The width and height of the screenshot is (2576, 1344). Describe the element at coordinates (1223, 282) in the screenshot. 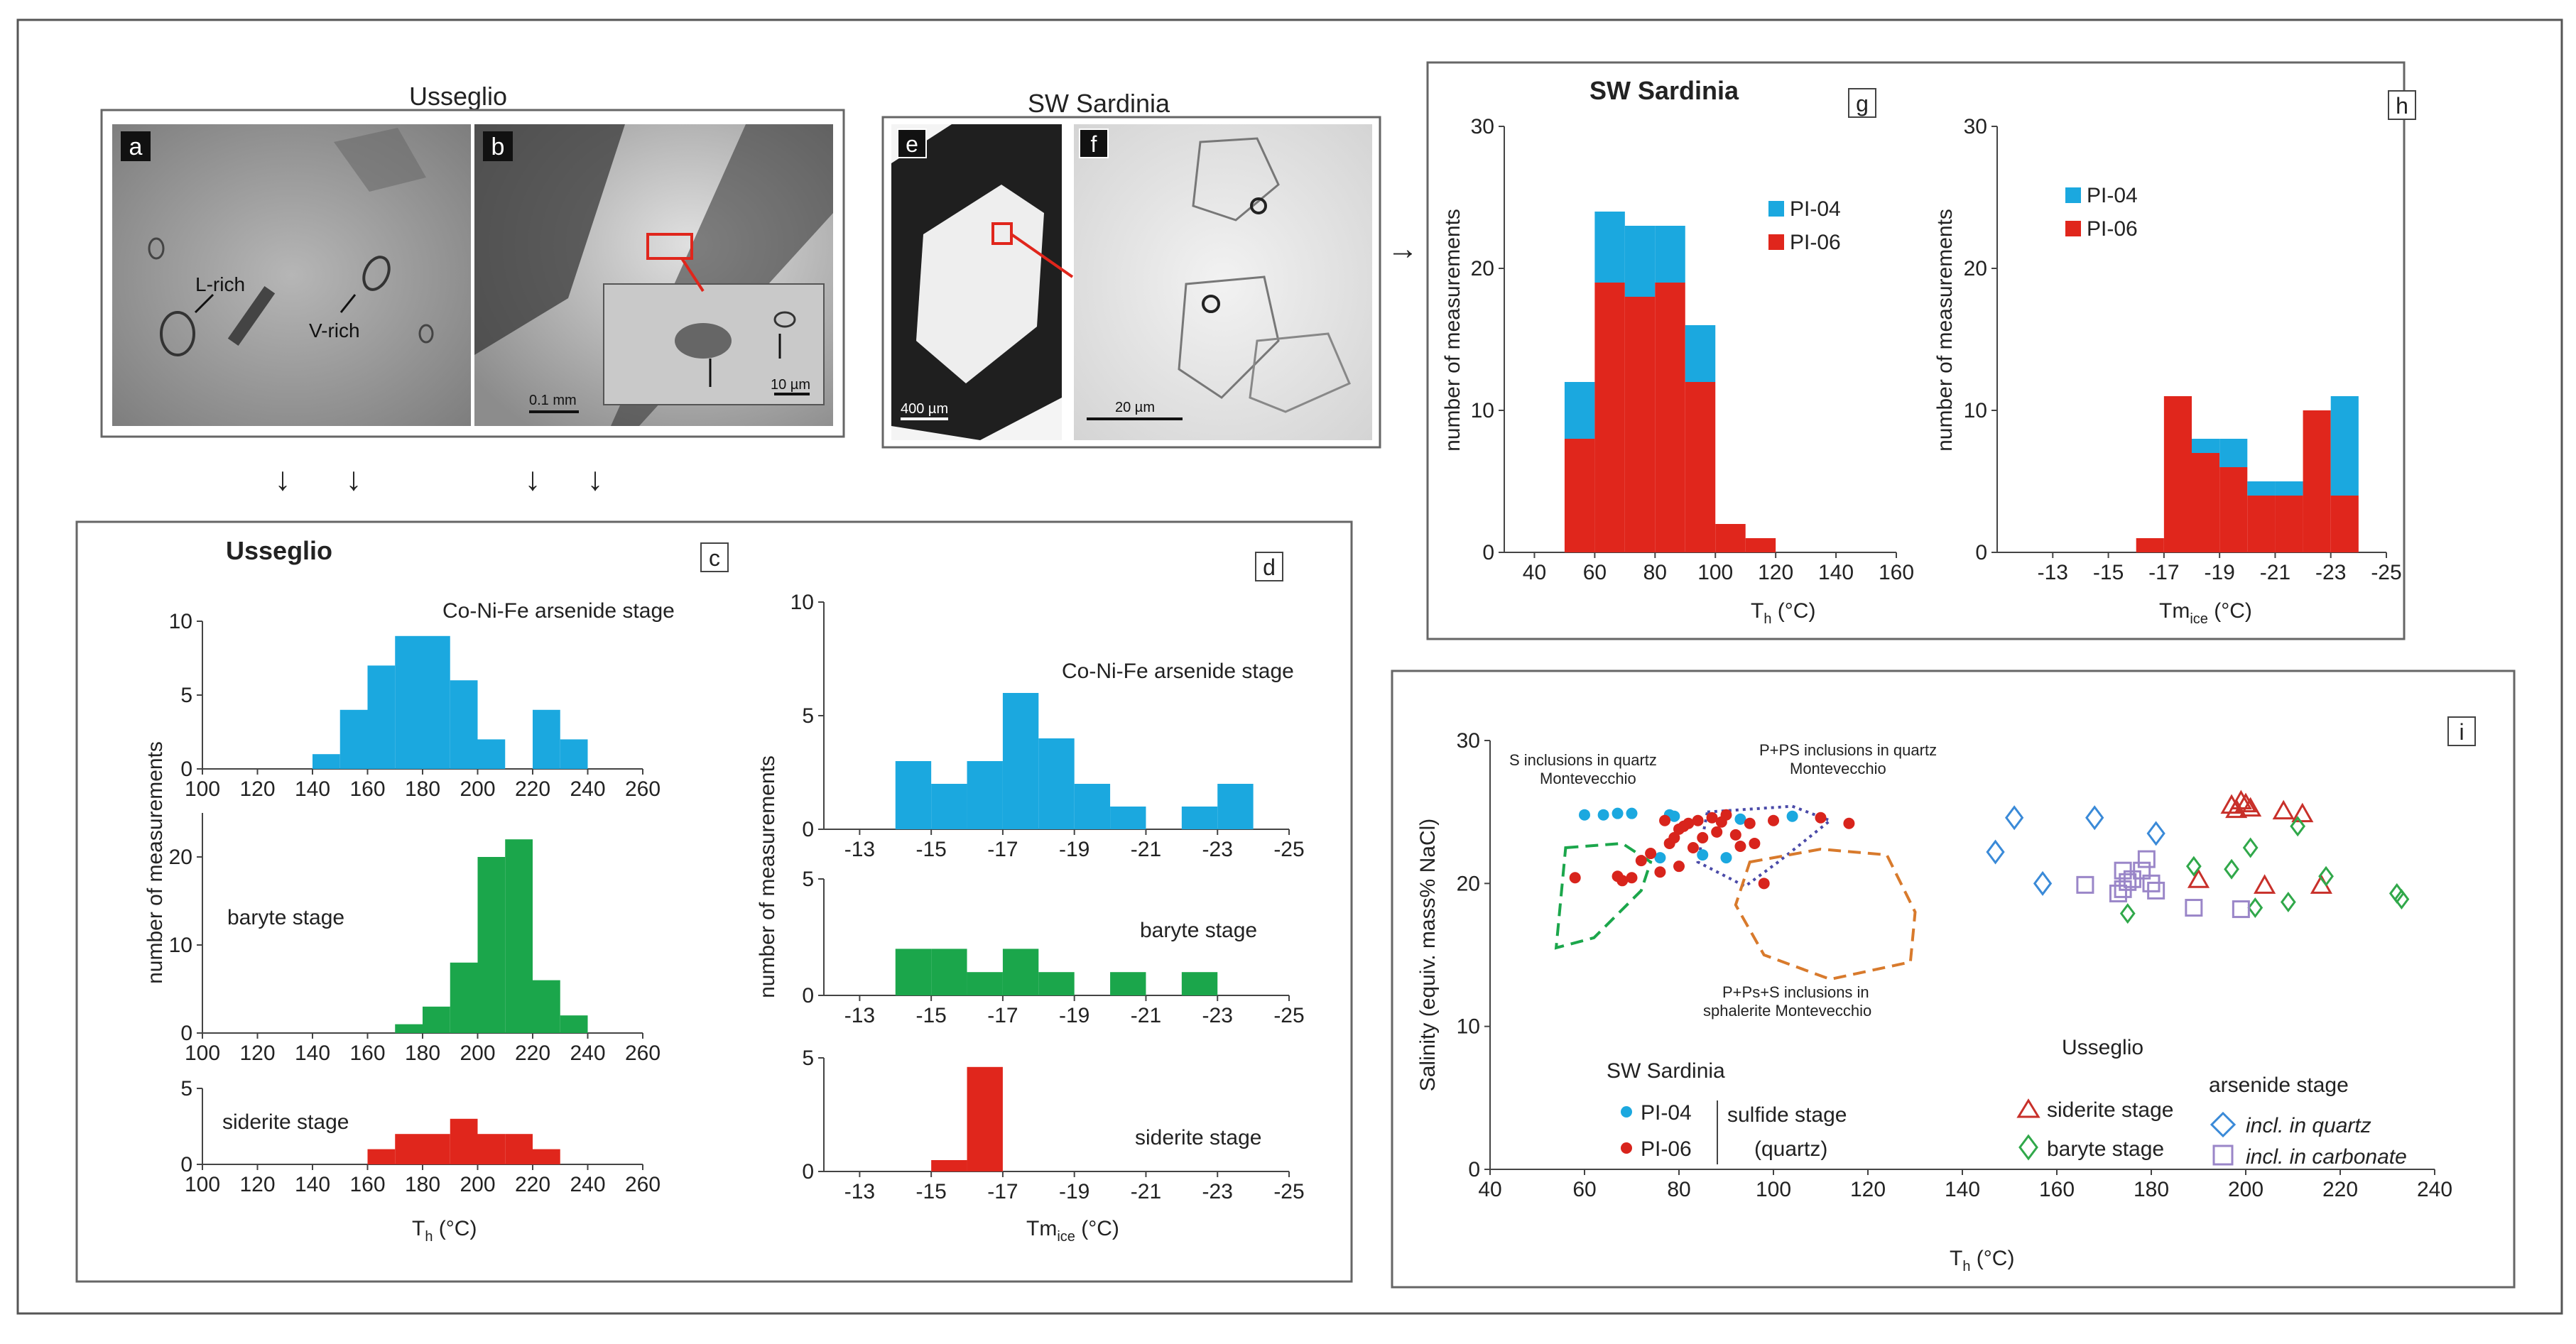

I see `photo-f: f 20 µm` at that location.